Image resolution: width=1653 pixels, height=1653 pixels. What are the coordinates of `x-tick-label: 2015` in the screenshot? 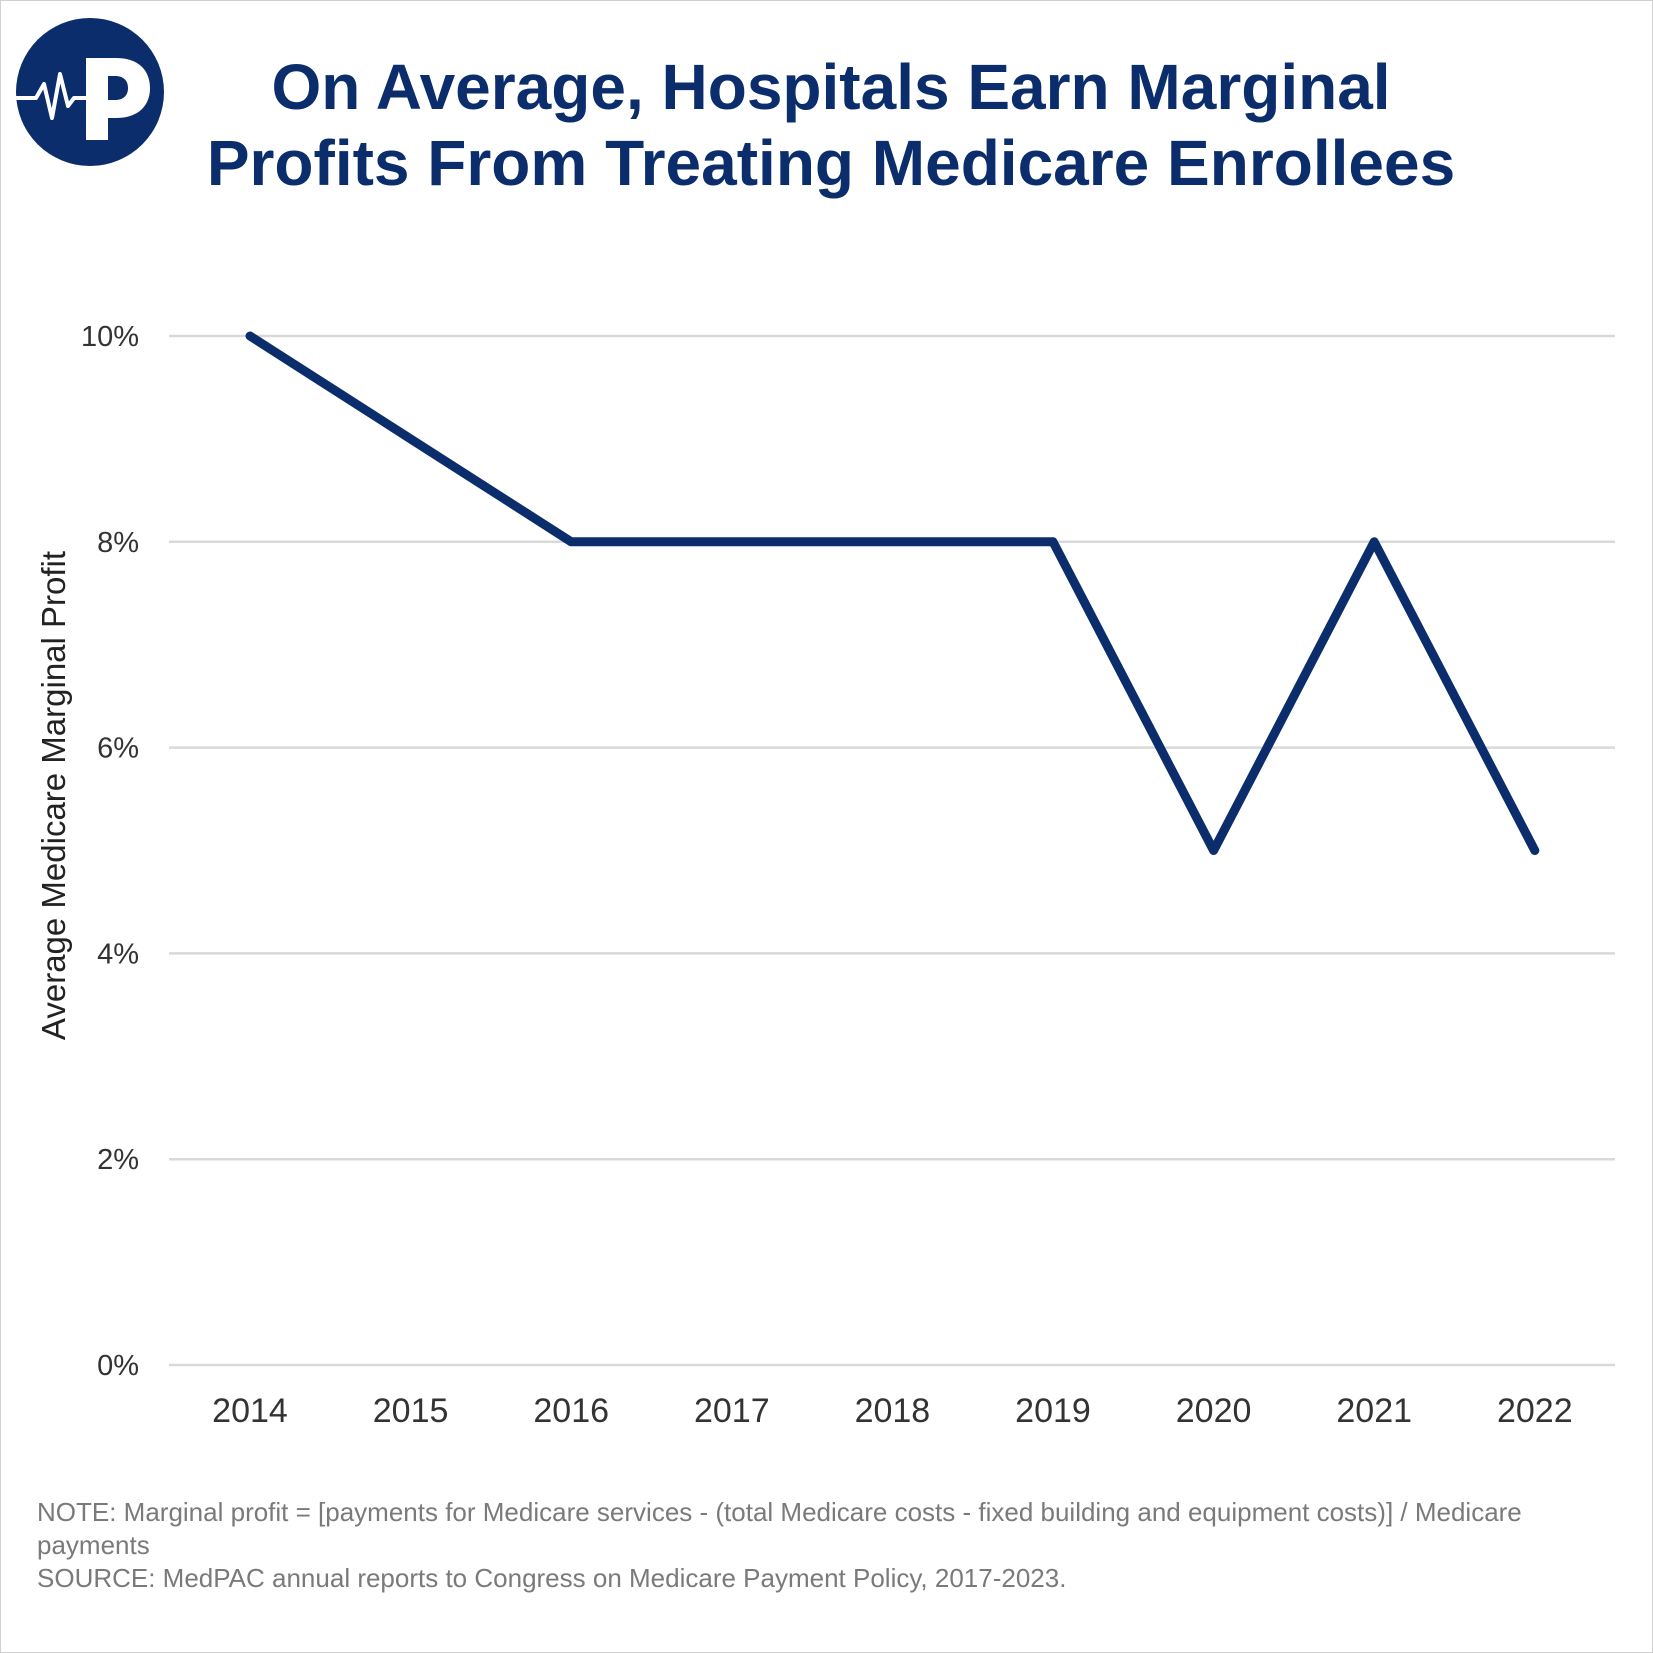 It's located at (411, 1411).